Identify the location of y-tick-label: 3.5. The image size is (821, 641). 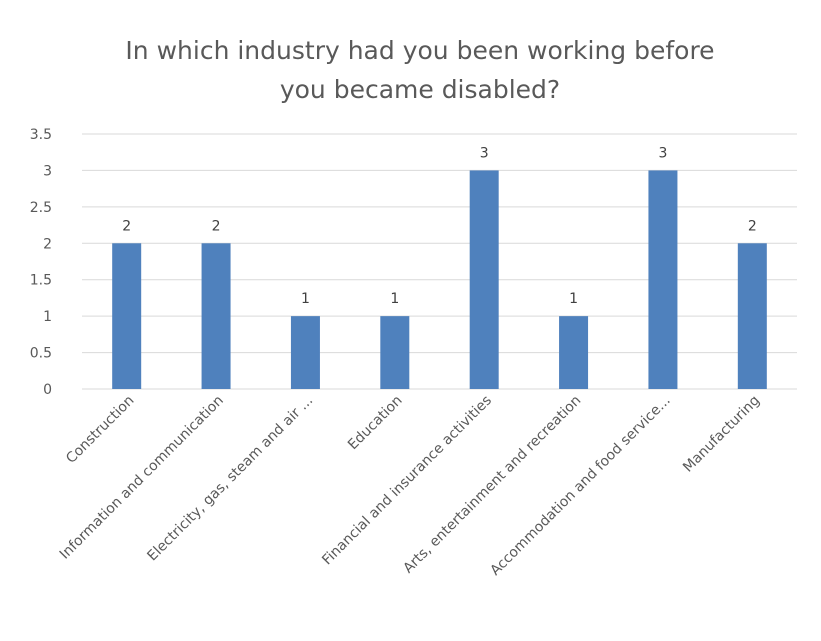
(41, 135).